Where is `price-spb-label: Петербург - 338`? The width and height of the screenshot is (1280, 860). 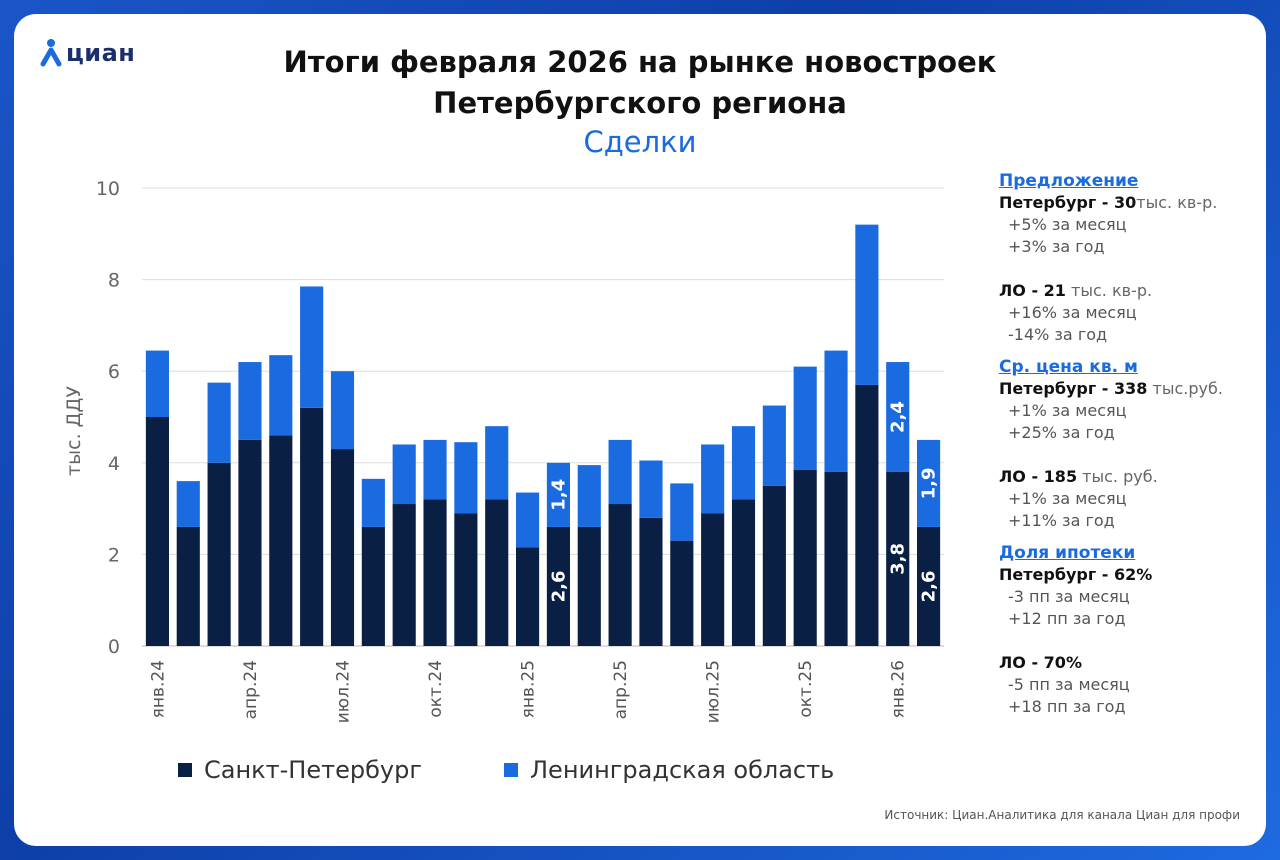 price-spb-label: Петербург - 338 is located at coordinates (1073, 388).